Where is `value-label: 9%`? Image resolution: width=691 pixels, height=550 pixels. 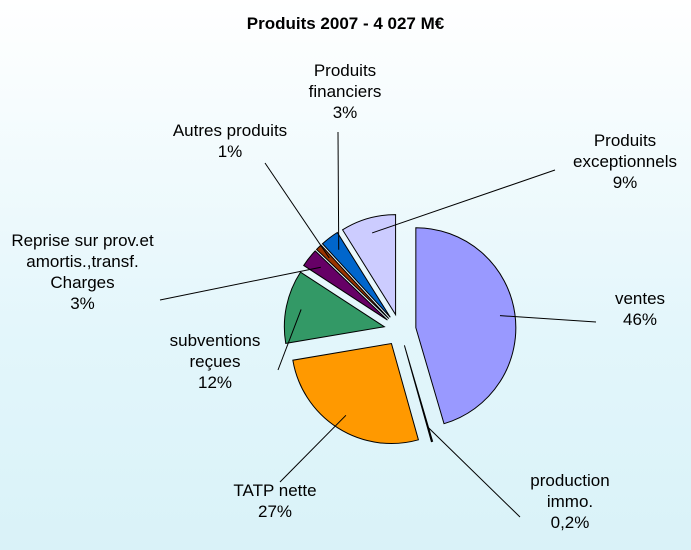
value-label: 9% is located at coordinates (625, 182).